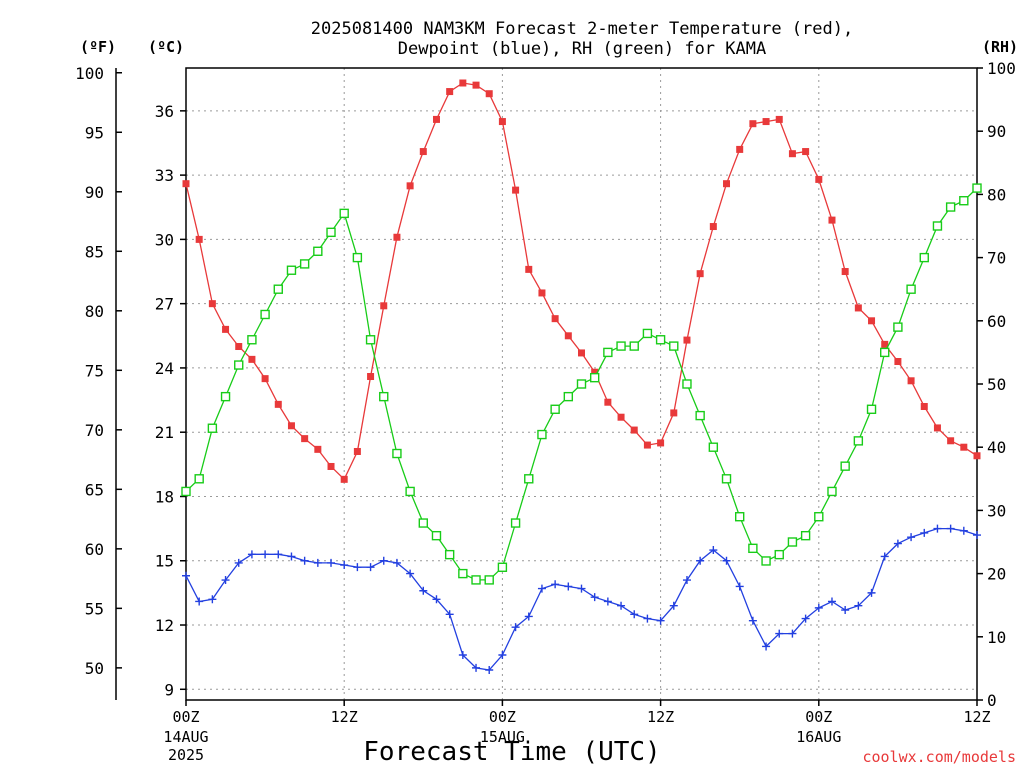  What do you see at coordinates (502, 717) in the screenshot?
I see `x-tick-label: 00Z` at bounding box center [502, 717].